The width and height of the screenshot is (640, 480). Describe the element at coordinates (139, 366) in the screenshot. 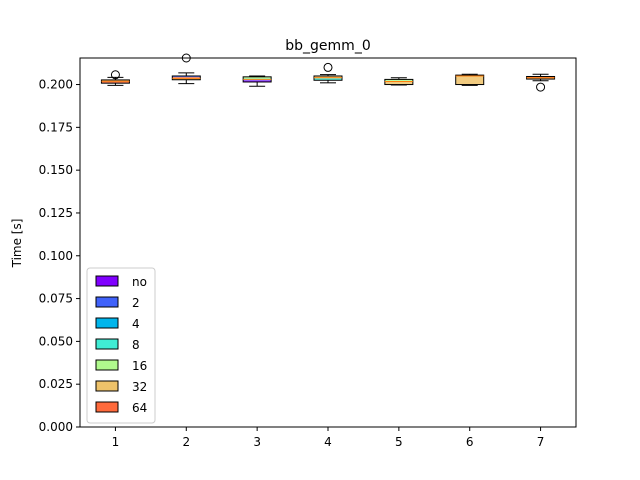

I see `legend-label: 16` at that location.